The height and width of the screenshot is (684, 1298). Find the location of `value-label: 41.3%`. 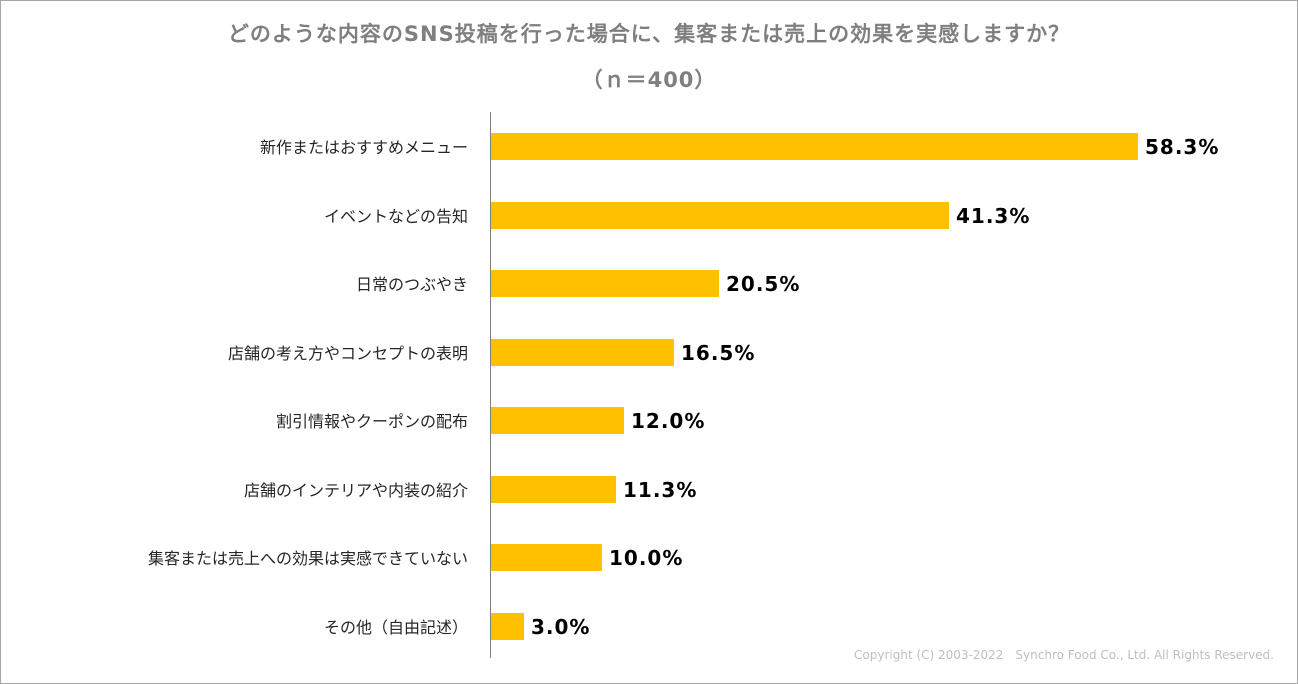

value-label: 41.3% is located at coordinates (993, 215).